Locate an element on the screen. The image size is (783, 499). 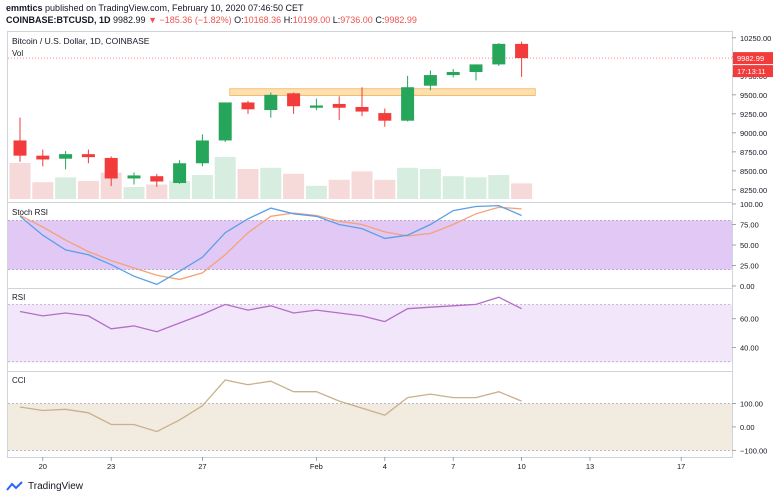
close-label: C: is located at coordinates (380, 20).